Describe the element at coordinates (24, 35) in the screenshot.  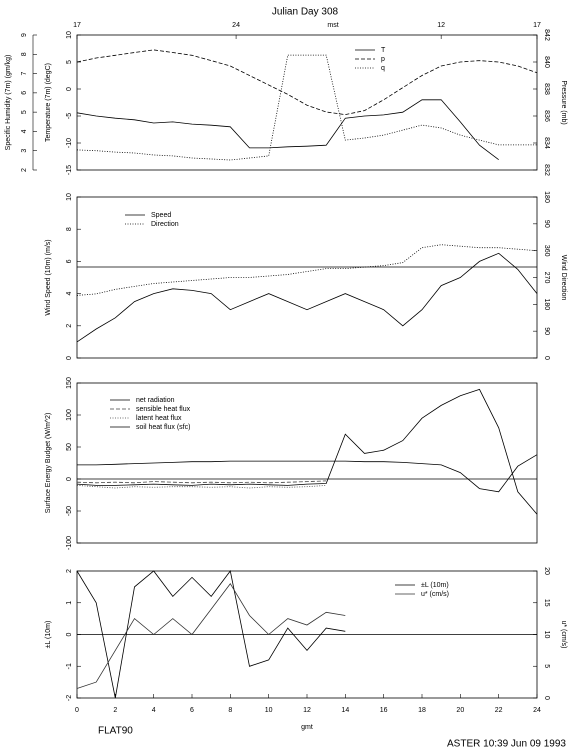
I see `y3-tick-label: 9` at that location.